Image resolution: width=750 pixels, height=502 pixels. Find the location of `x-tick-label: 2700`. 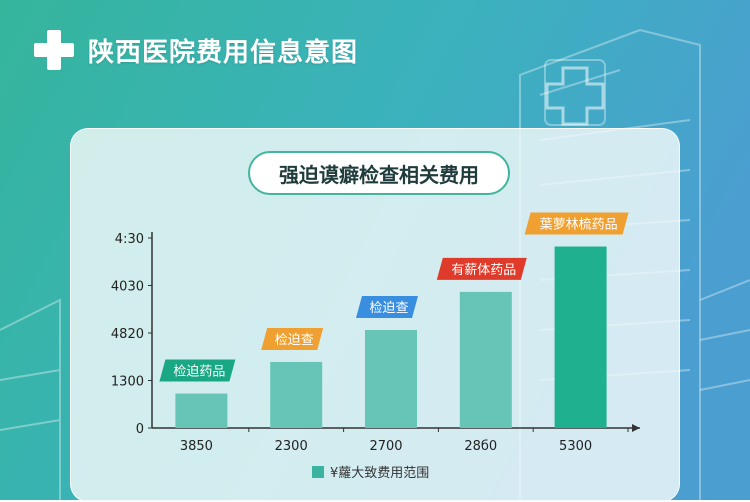

x-tick-label: 2700 is located at coordinates (385, 446).